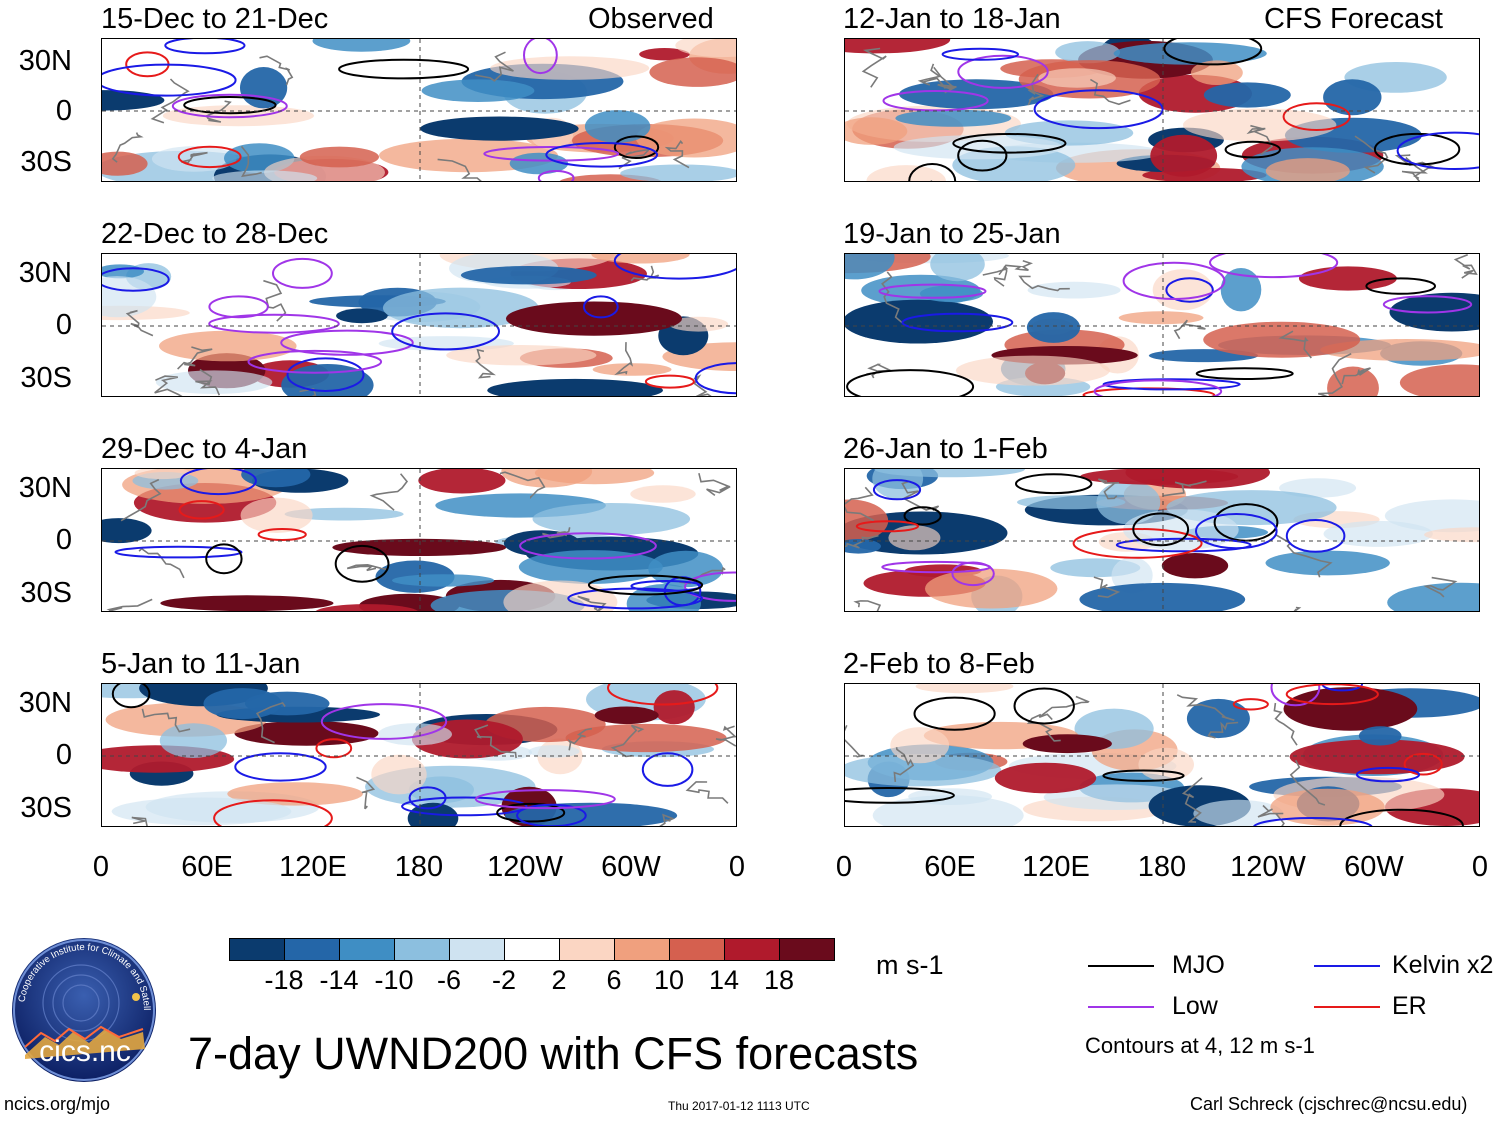  I want to click on column-header-forecast: CFS Forecast, so click(1353, 19).